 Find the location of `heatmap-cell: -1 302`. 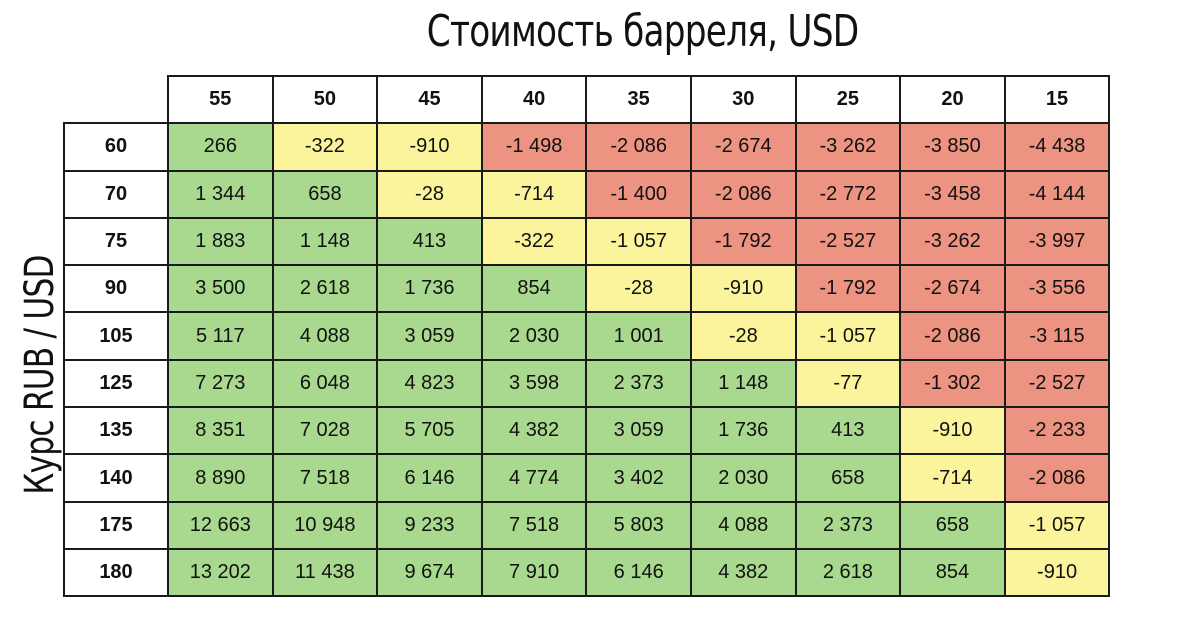

heatmap-cell: -1 302 is located at coordinates (952, 383).